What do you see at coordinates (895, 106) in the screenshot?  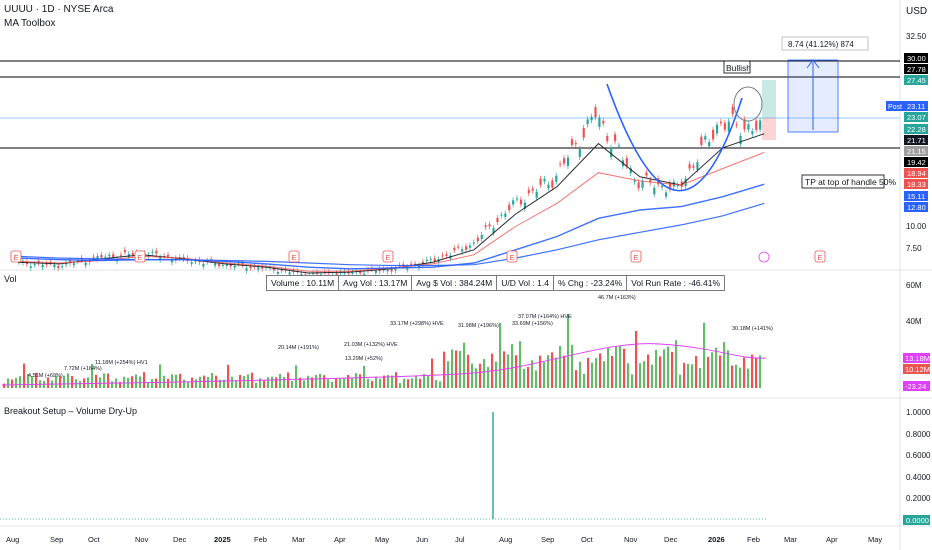 I see `post-badge` at bounding box center [895, 106].